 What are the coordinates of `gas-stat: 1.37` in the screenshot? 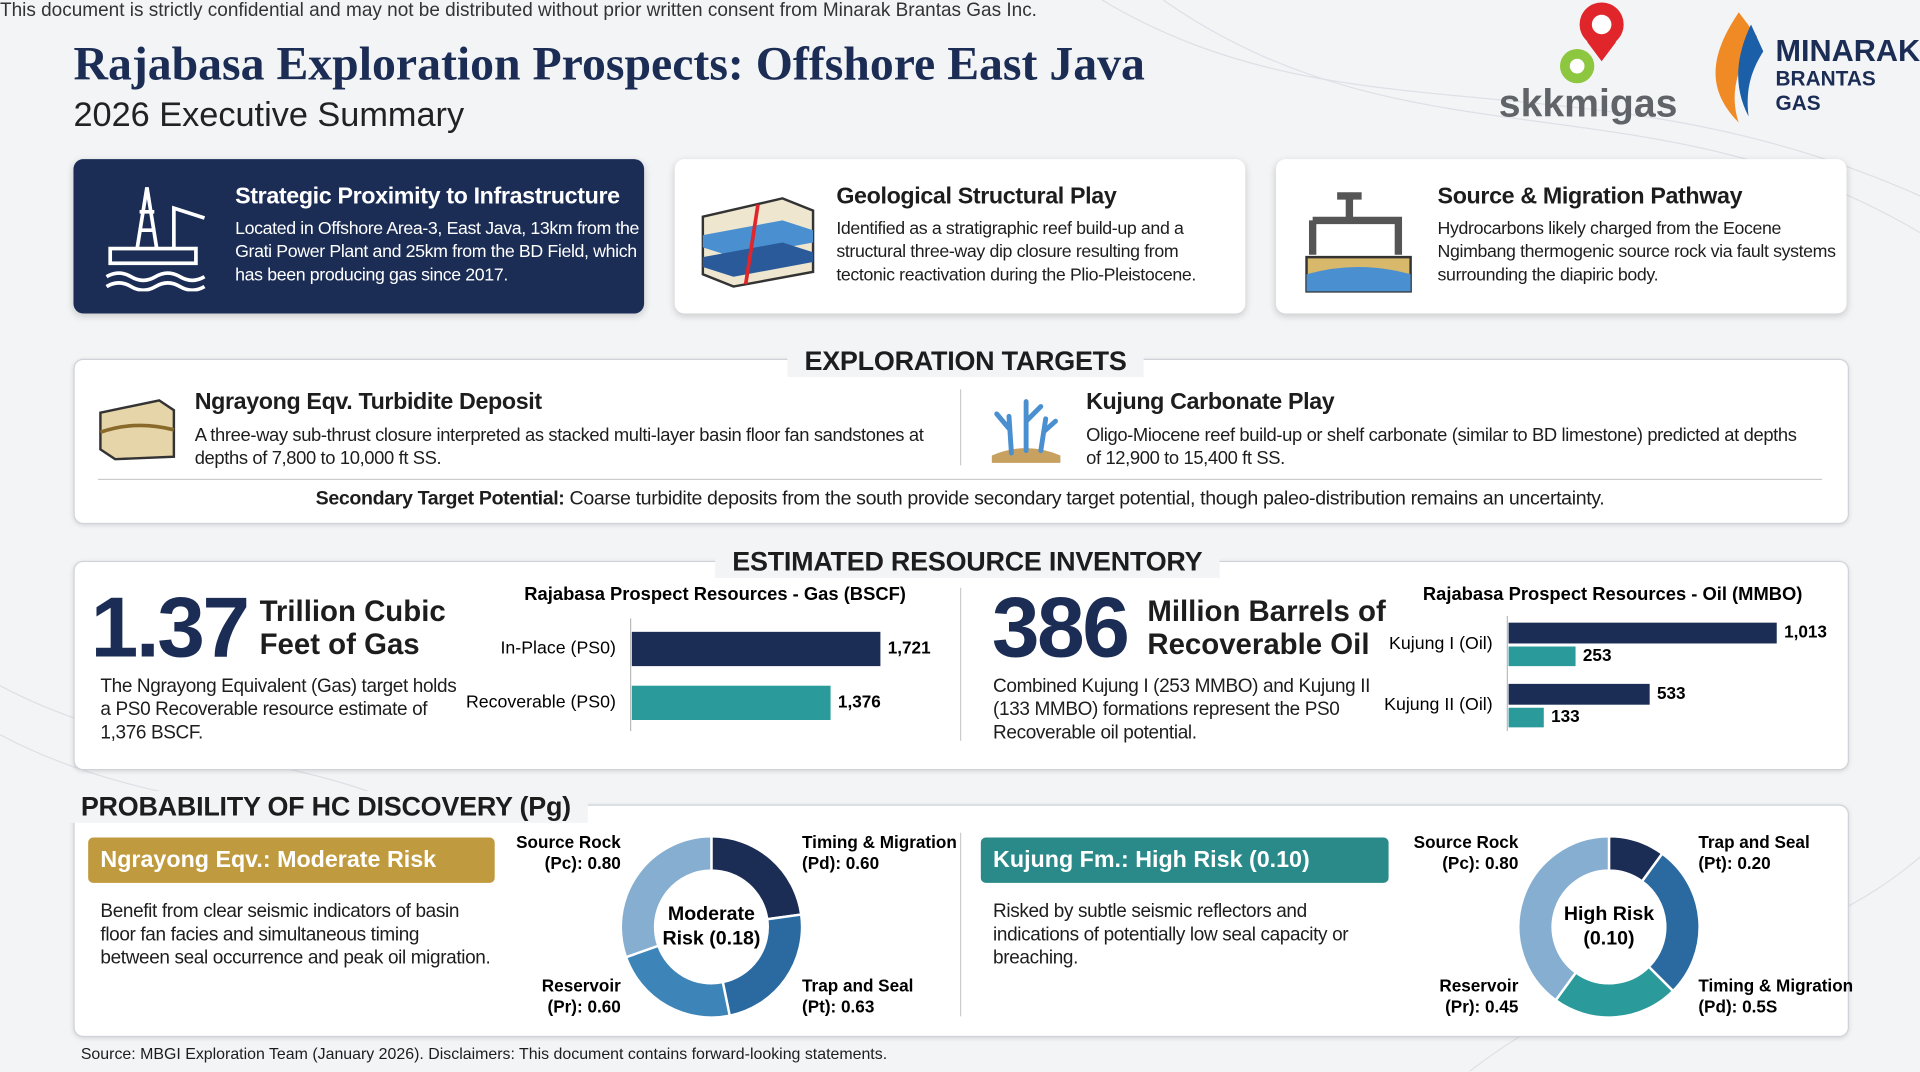 It's located at (170, 627).